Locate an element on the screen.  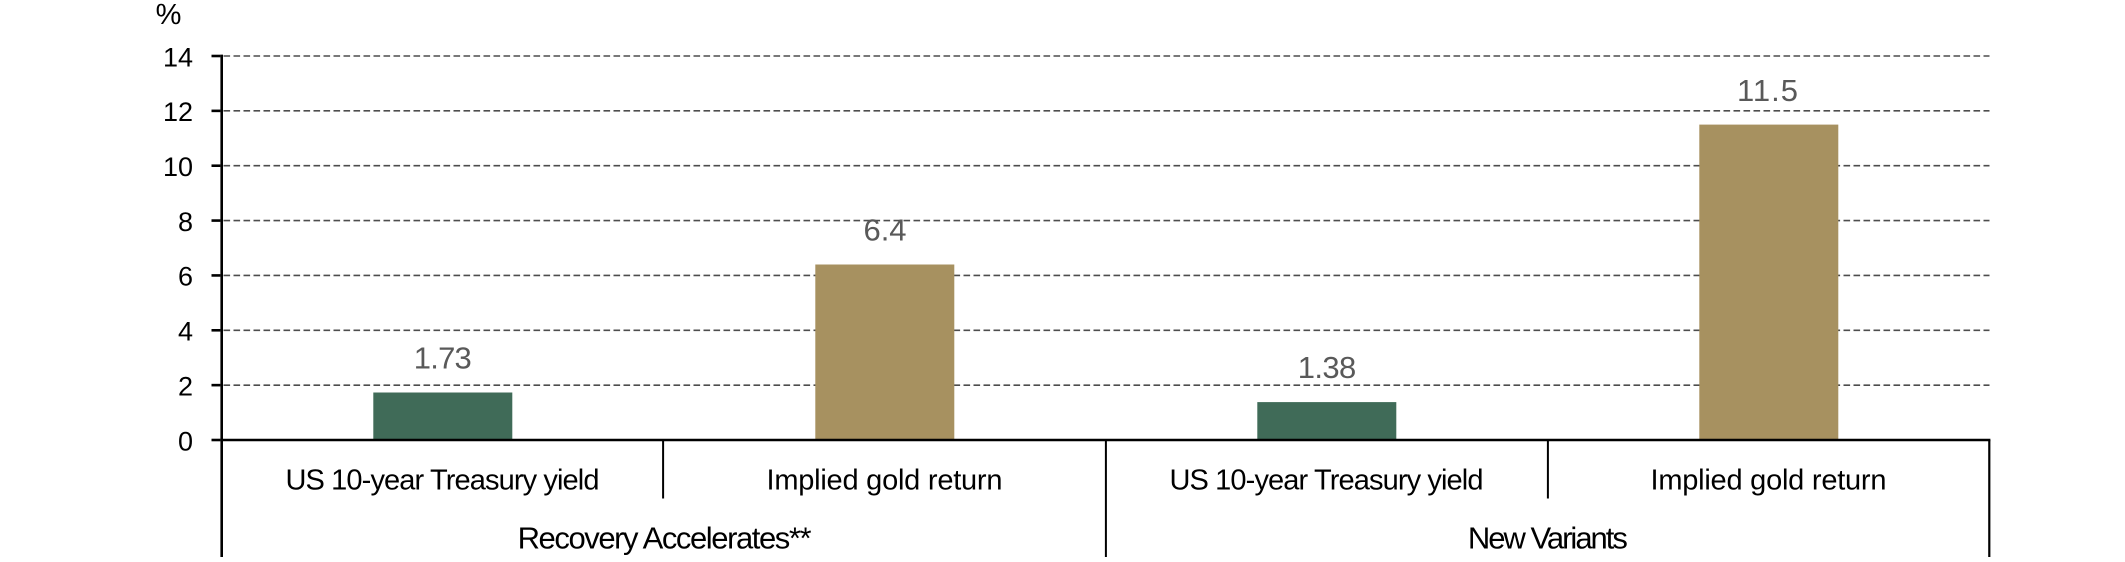
svg-text: 6.4 is located at coordinates (885, 230).